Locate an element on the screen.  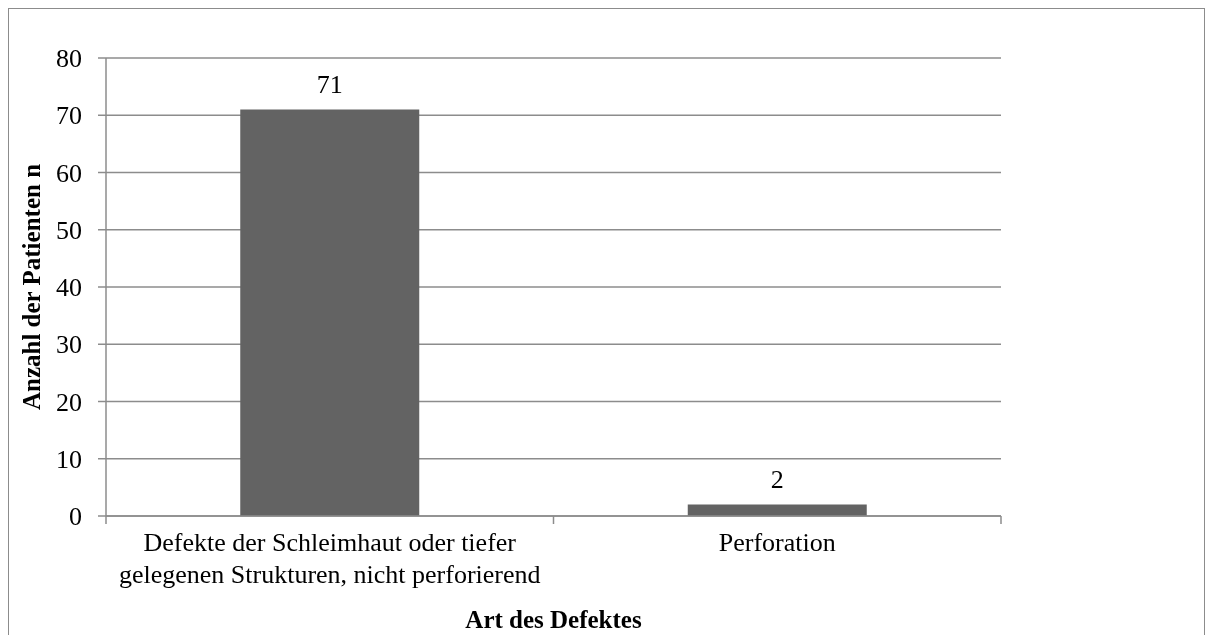
y-tick-label: 10 is located at coordinates (69, 459).